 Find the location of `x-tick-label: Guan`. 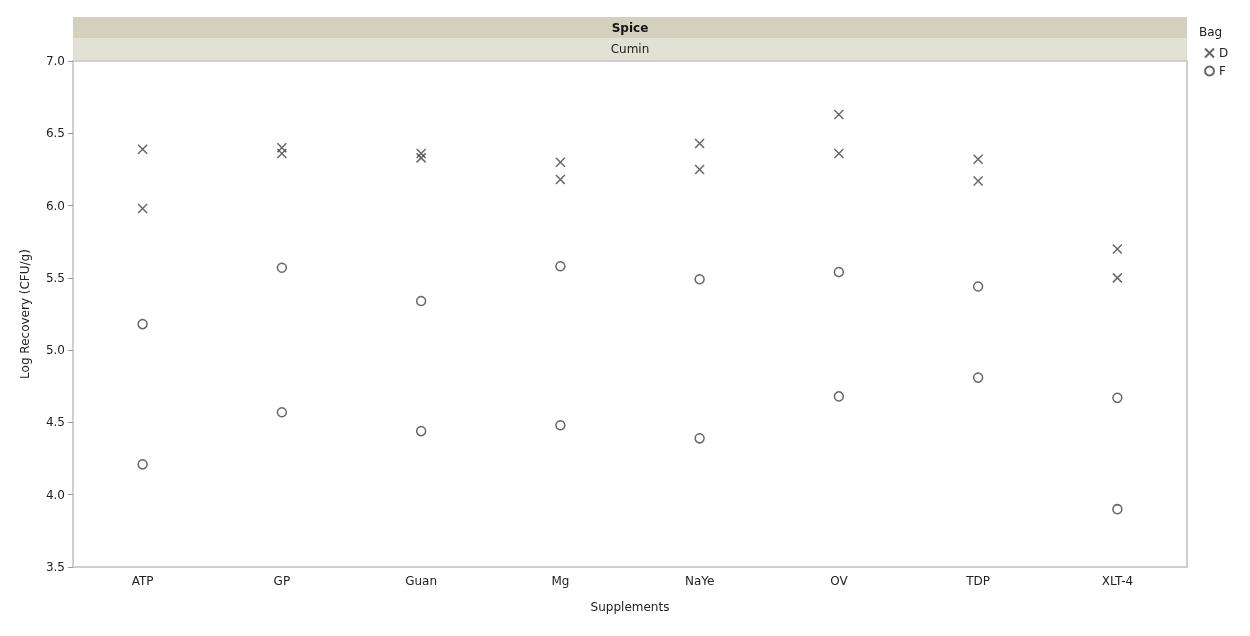

x-tick-label: Guan is located at coordinates (421, 581).